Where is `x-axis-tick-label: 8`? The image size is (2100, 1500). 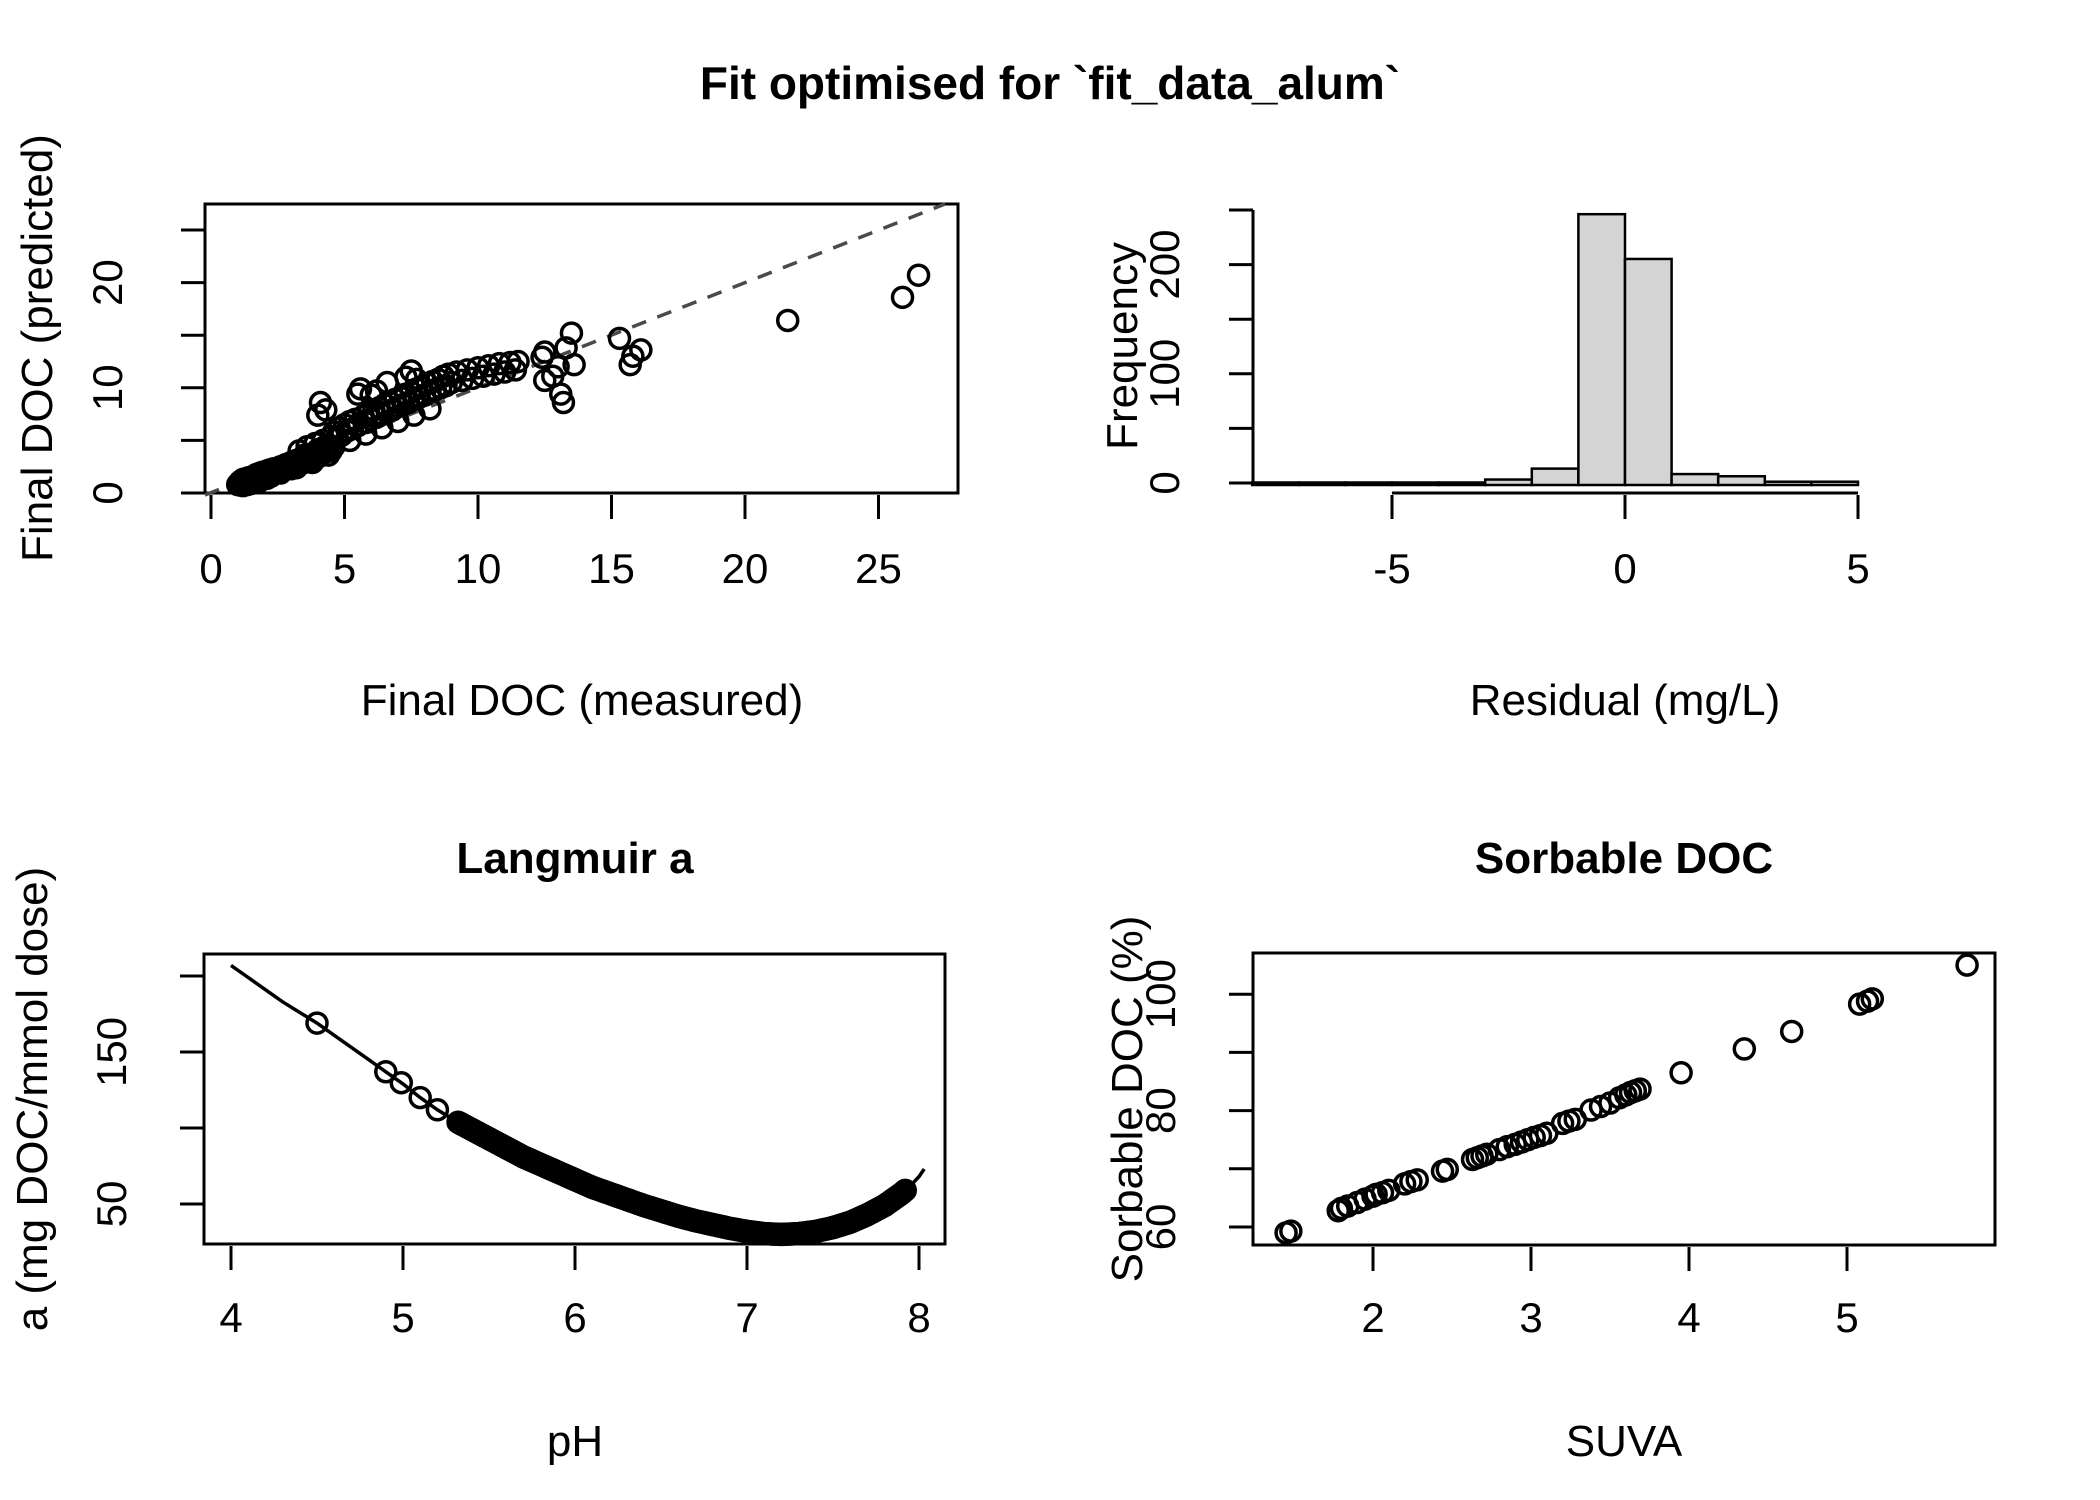 x-axis-tick-label: 8 is located at coordinates (918, 1317).